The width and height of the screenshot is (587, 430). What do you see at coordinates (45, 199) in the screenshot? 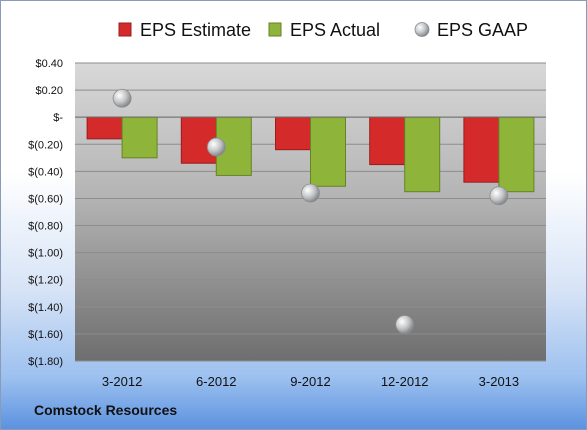
I see `y-tick-label: $(0.60)` at bounding box center [45, 199].